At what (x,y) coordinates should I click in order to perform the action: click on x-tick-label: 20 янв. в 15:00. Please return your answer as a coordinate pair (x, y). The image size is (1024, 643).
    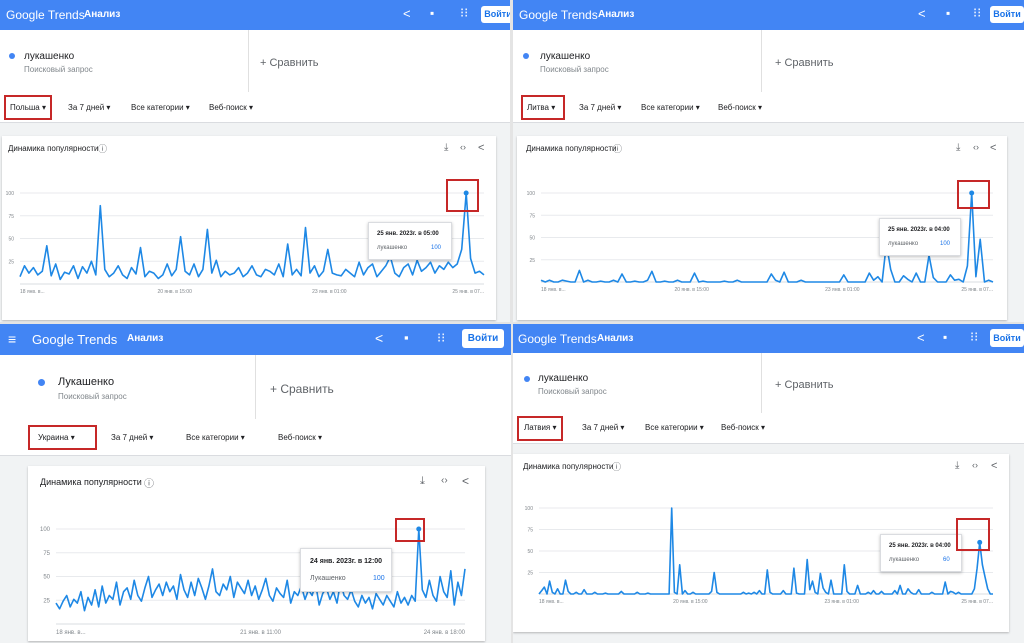
    Looking at the image, I should click on (691, 290).